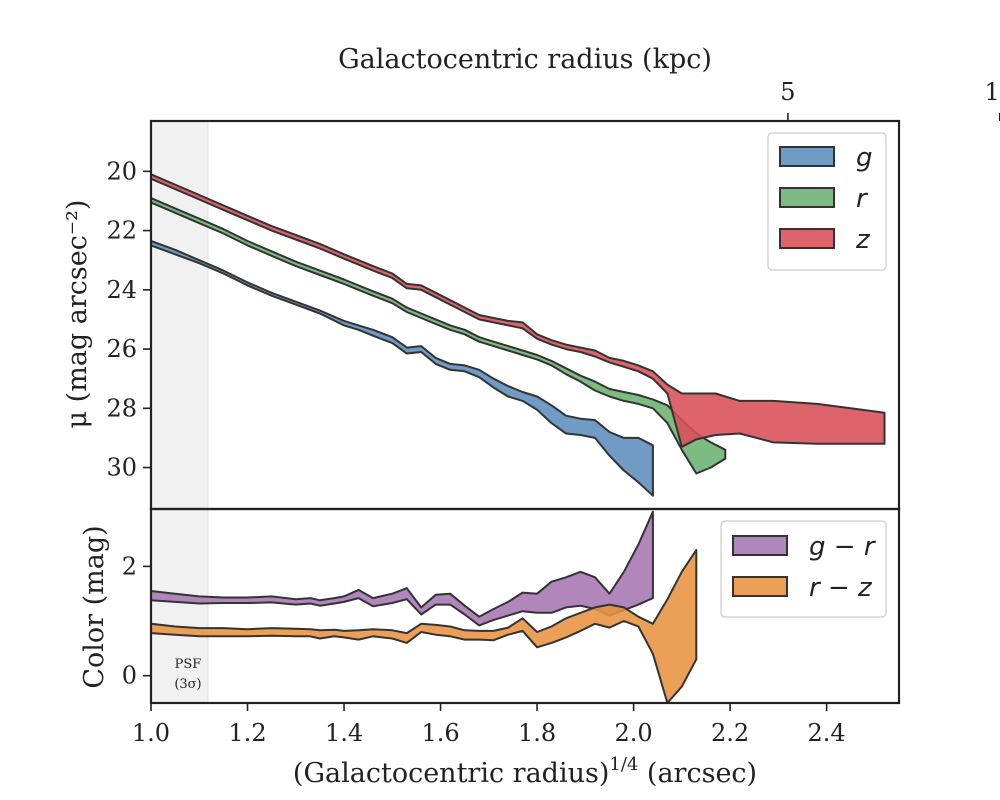  Describe the element at coordinates (537, 733) in the screenshot. I see `bottom-x-tick-label: 1.8` at that location.